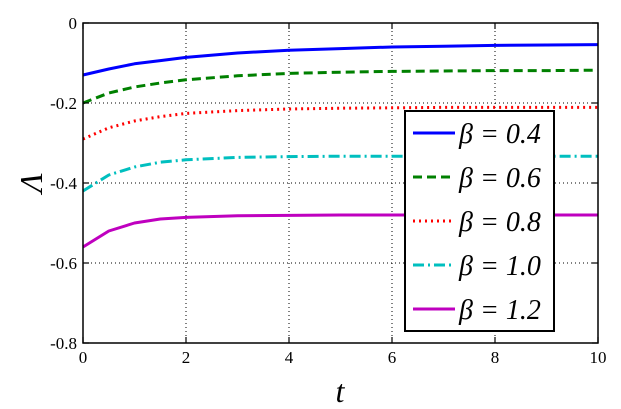 The height and width of the screenshot is (409, 621). I want to click on x-axis-label: t, so click(341, 391).